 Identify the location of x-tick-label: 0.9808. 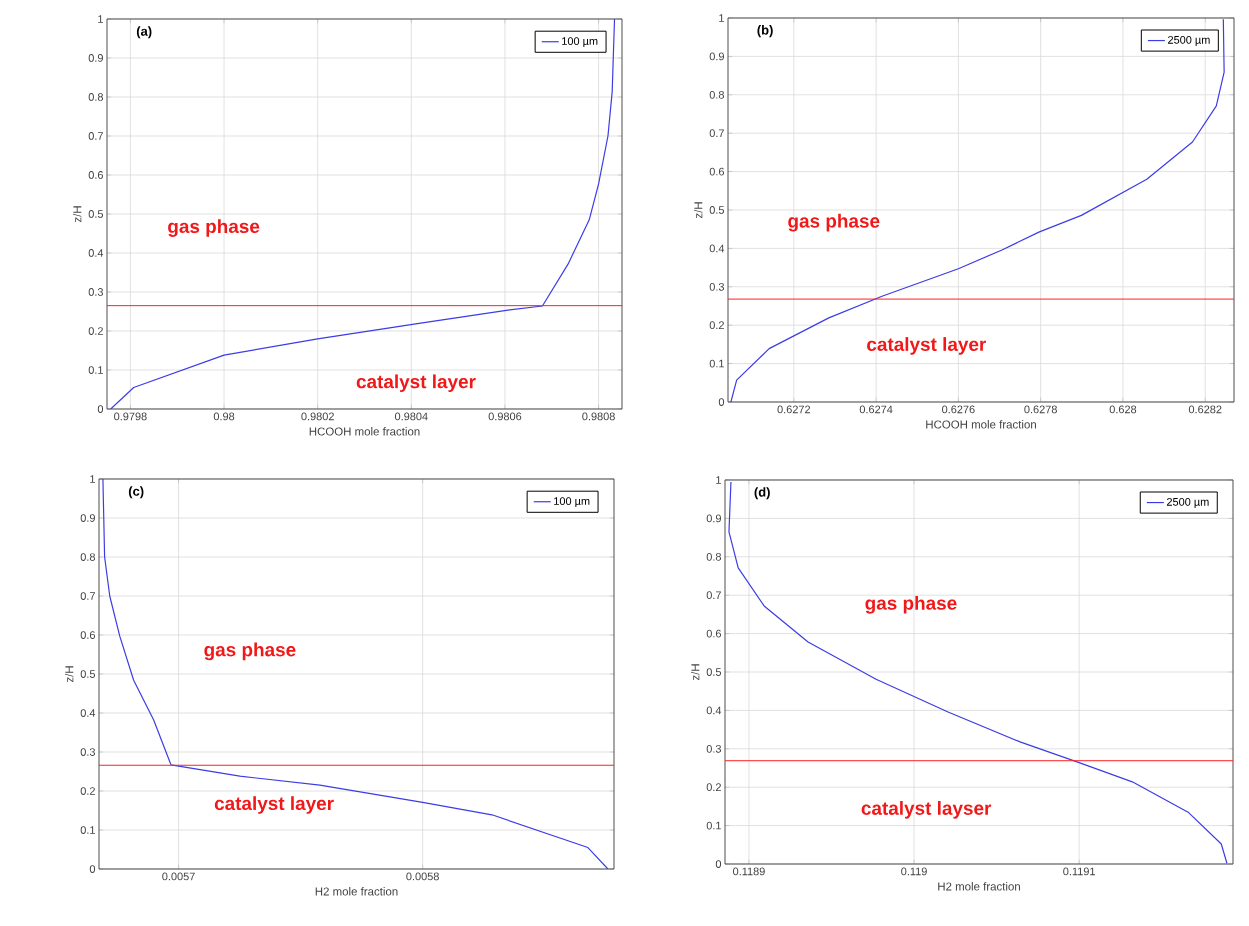
(598, 416).